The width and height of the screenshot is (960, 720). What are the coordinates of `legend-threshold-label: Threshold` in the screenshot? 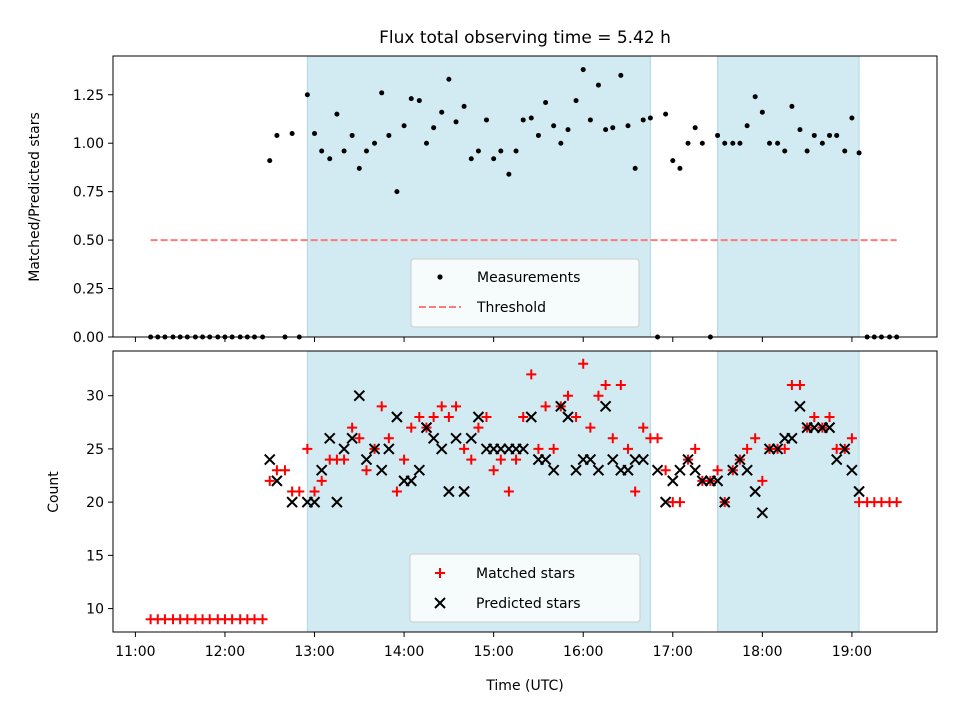 It's located at (511, 308).